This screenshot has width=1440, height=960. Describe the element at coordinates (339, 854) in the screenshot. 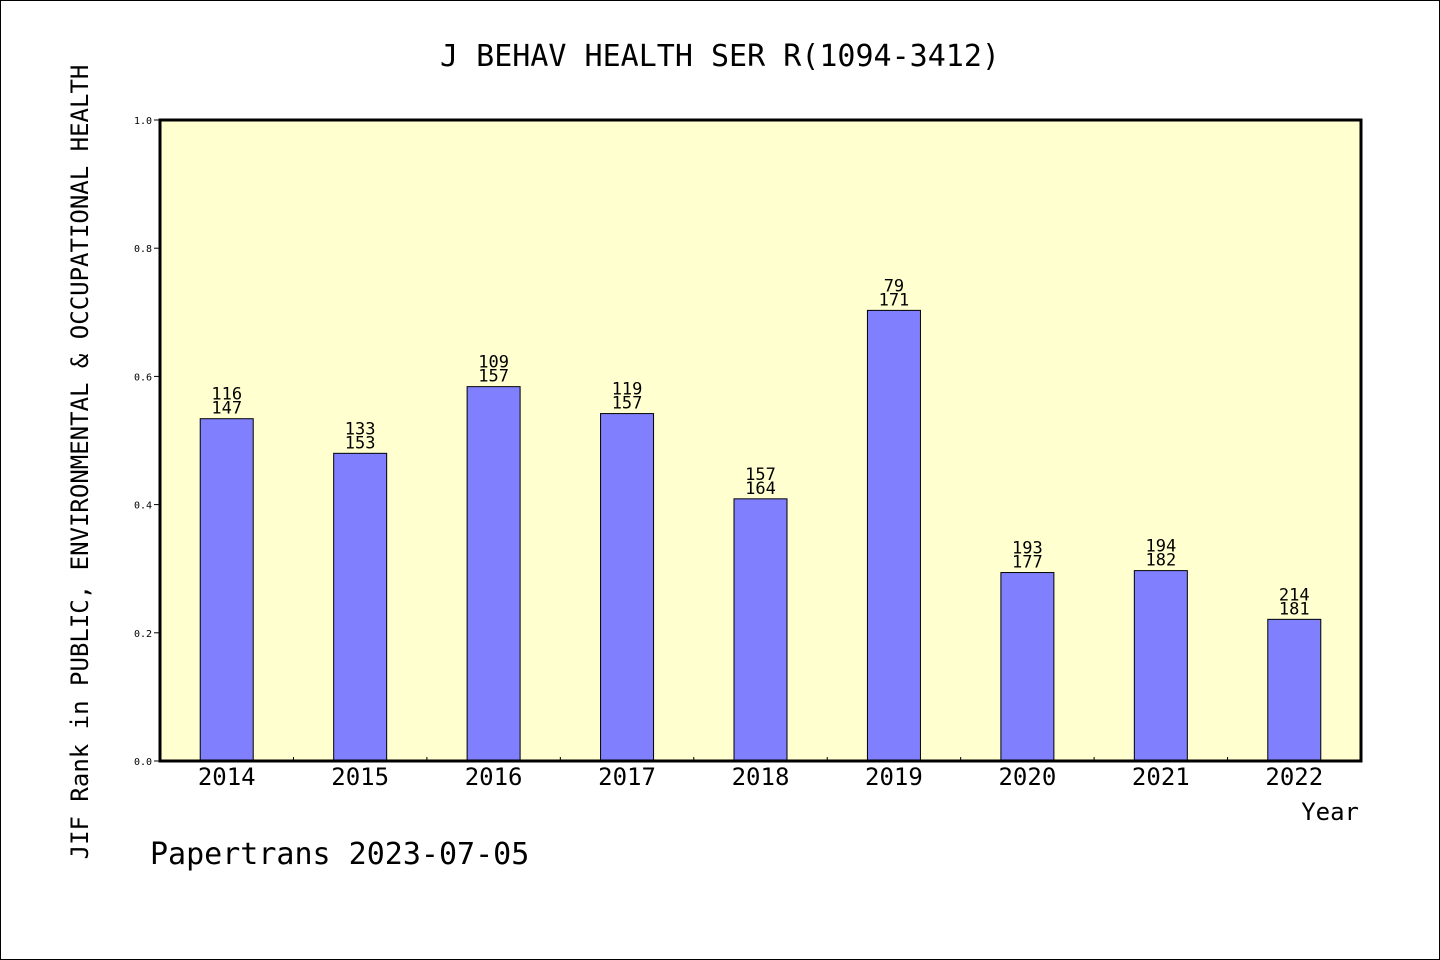

I see `footer-text: Papertrans 2023-07-05` at that location.